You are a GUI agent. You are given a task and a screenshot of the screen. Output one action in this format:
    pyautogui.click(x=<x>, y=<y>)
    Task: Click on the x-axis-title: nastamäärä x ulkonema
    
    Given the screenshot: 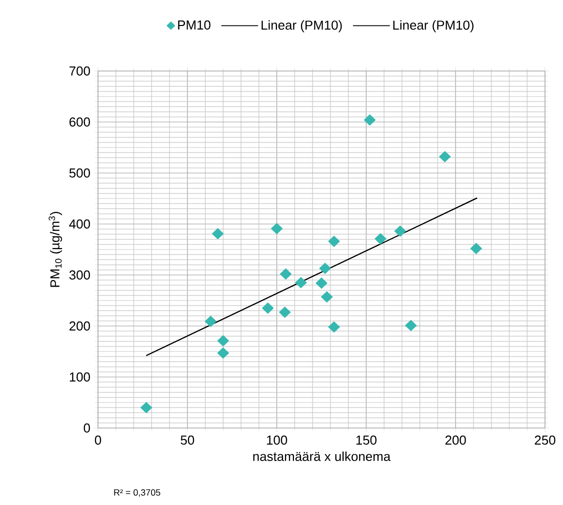 What is the action you would take?
    pyautogui.click(x=322, y=457)
    